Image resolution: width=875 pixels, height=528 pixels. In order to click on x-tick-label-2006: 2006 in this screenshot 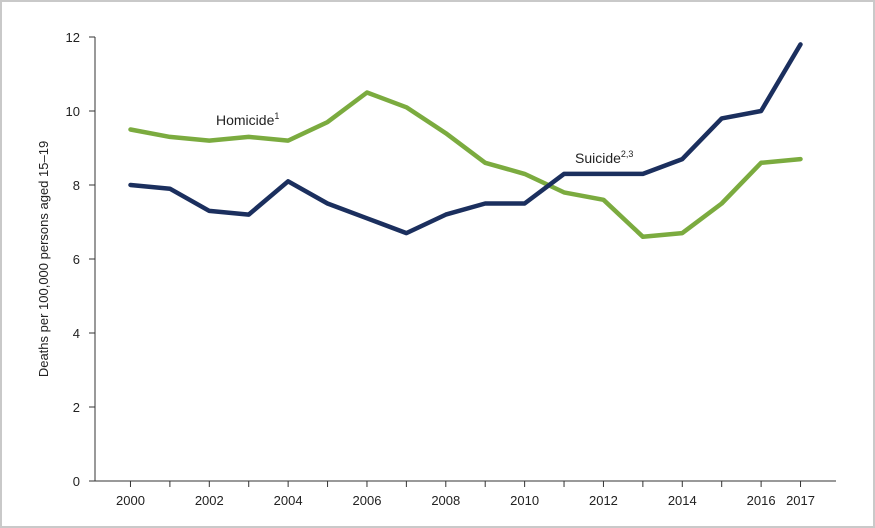, I will do `click(367, 500)`.